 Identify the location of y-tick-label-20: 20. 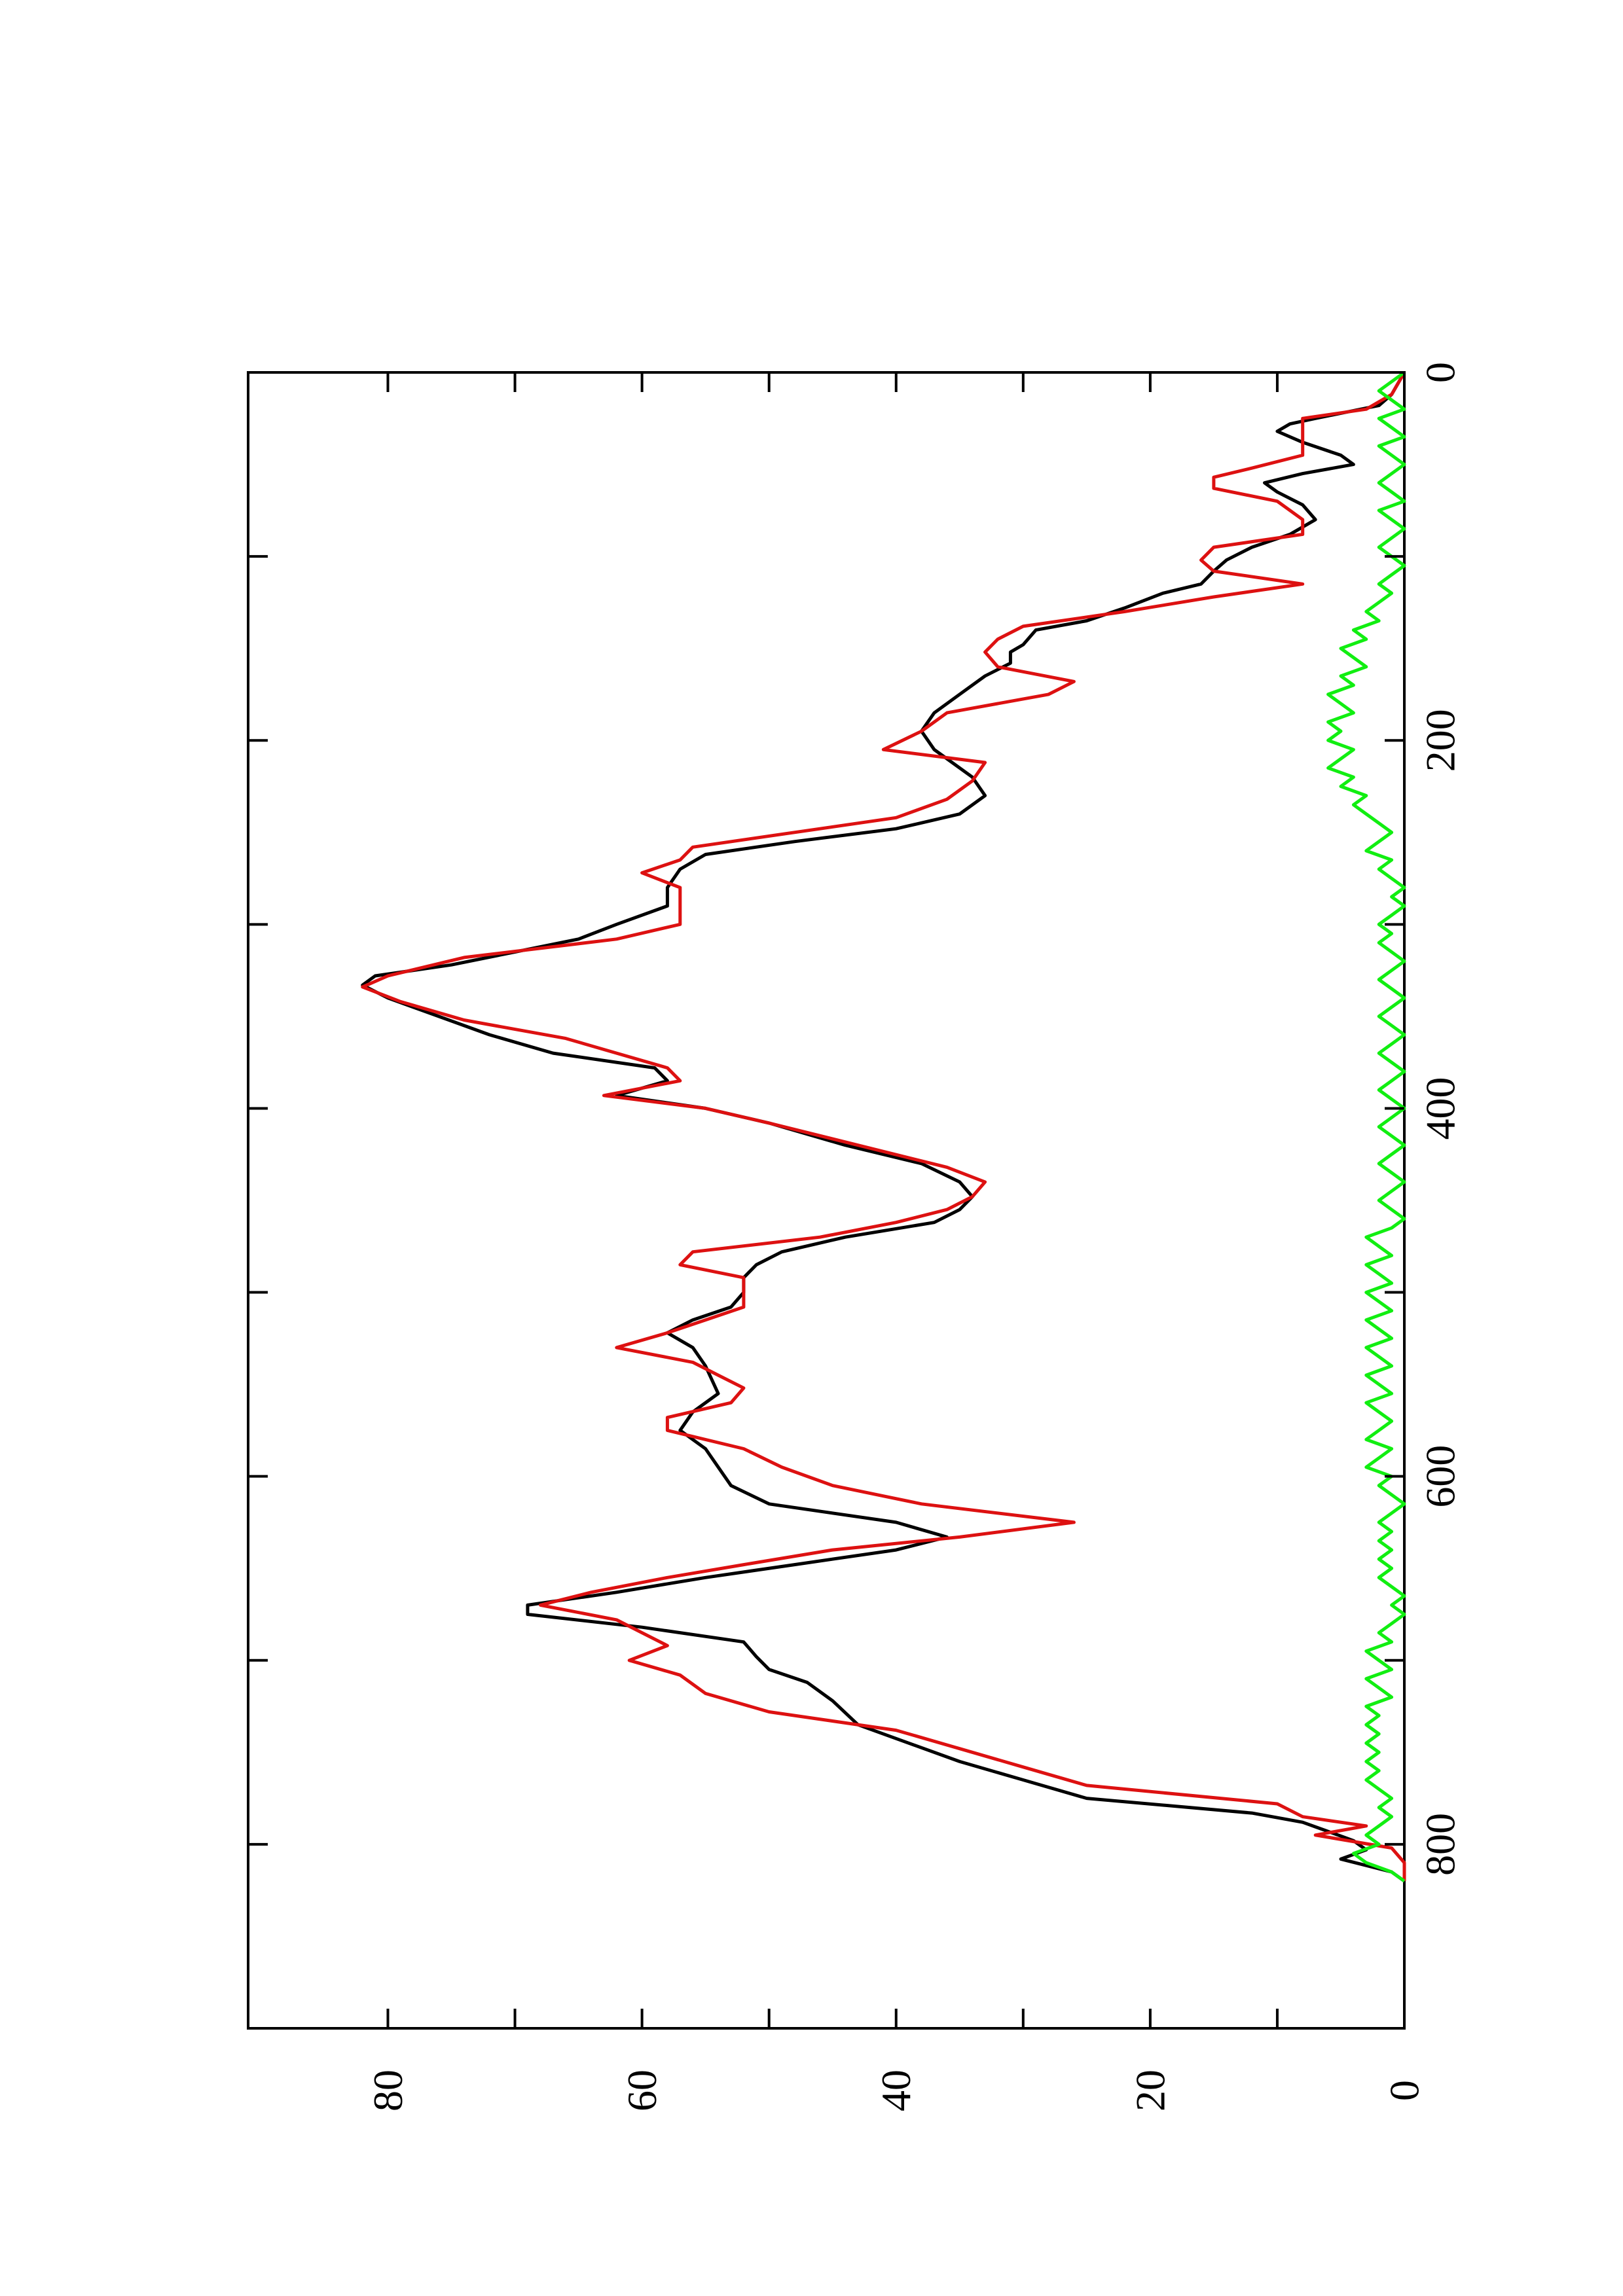
(1150, 2090).